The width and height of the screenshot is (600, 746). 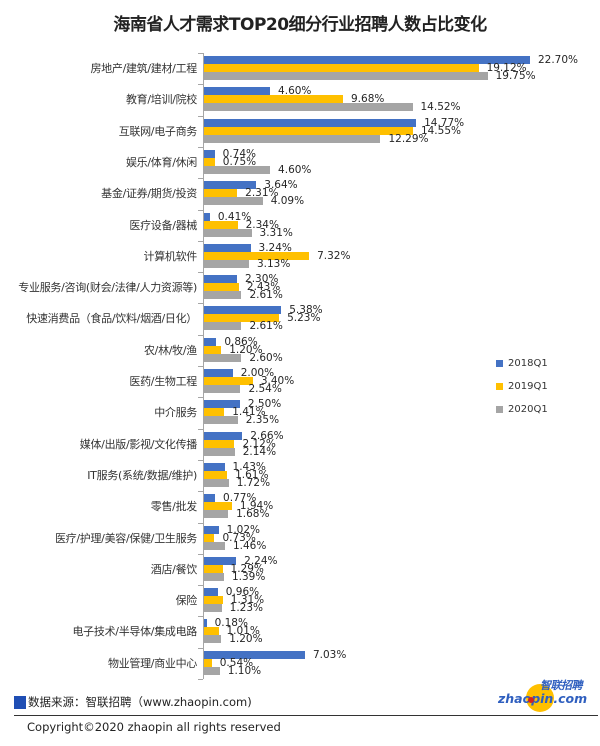 What do you see at coordinates (300, 25) in the screenshot?
I see `chart-title: 海南省人才需求TOP20细分行业招聘人数占比变化` at bounding box center [300, 25].